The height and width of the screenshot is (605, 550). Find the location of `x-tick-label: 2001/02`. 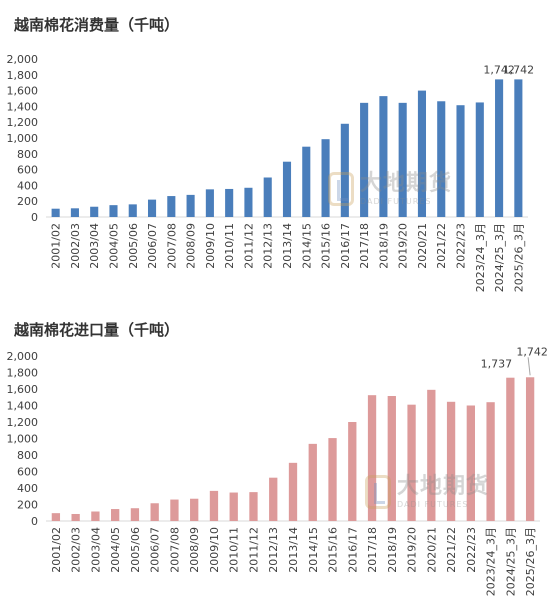

x-tick-label: 2001/02 is located at coordinates (56, 550).